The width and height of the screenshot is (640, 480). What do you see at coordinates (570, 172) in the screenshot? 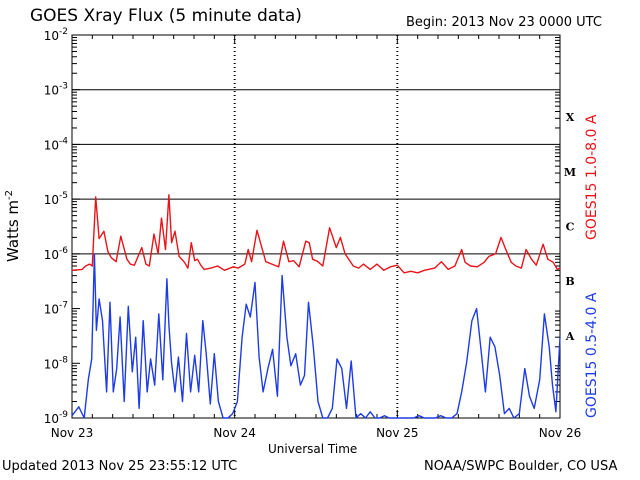
I see `flare-class-label: M` at bounding box center [570, 172].